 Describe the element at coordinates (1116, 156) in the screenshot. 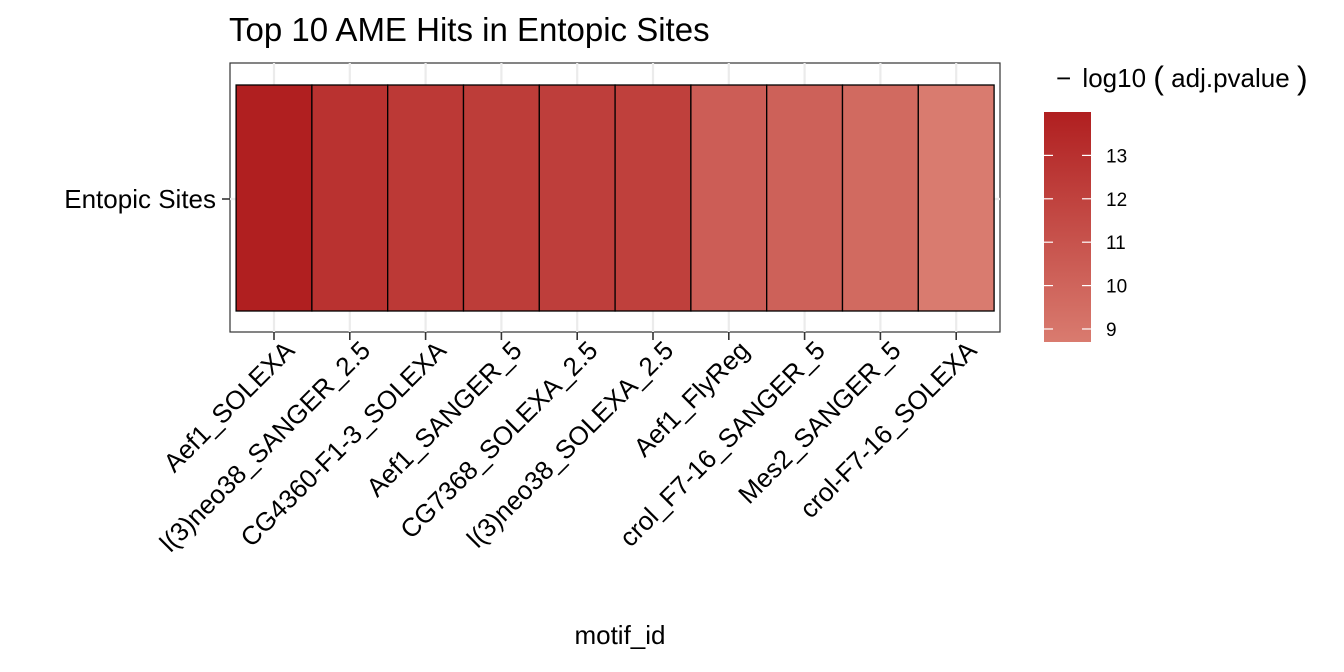

I see `legend-tick-label: 13` at that location.